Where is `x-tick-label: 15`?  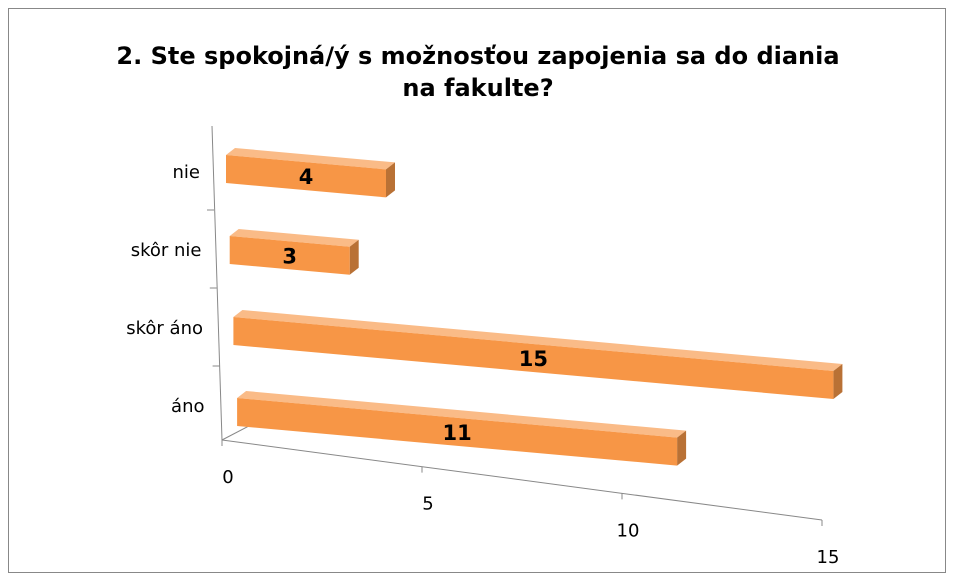
x-tick-label: 15 is located at coordinates (828, 557).